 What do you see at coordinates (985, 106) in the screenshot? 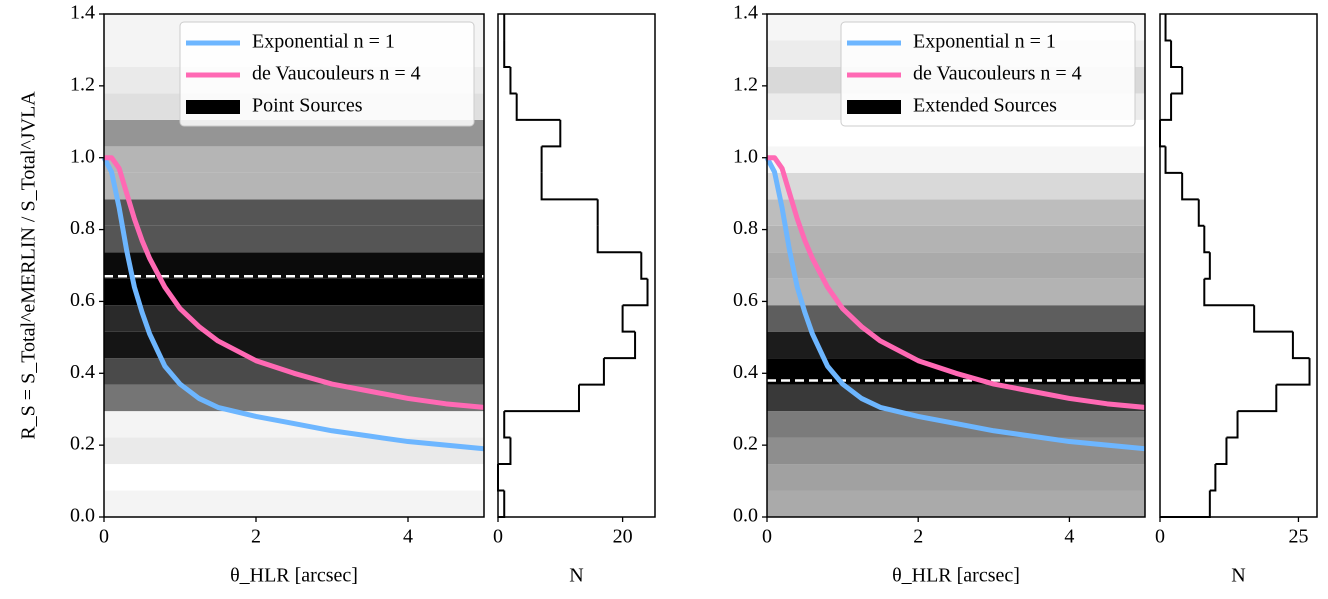
I see `legend-label: Extended Sources` at bounding box center [985, 106].